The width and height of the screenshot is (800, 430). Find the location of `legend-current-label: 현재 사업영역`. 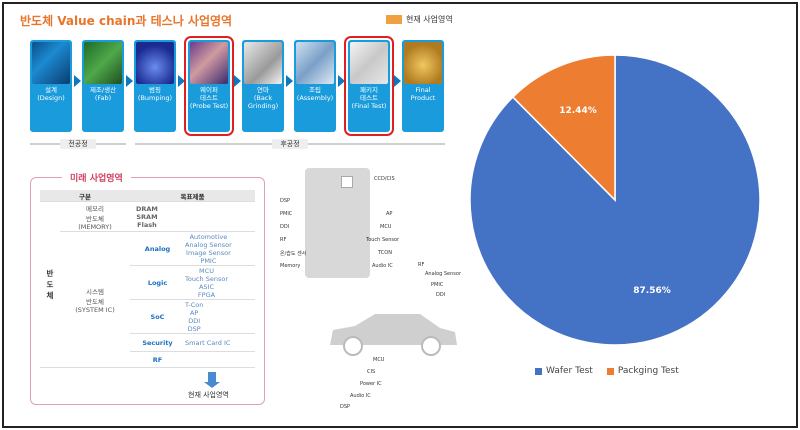

legend-current-label: 현재 사업영역 is located at coordinates (429, 19).